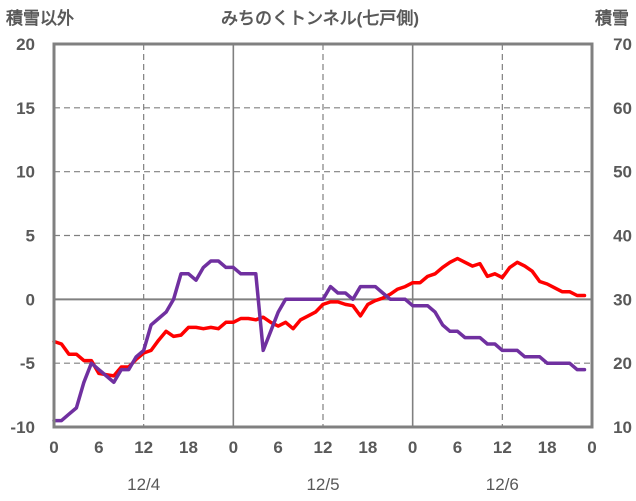  What do you see at coordinates (622, 172) in the screenshot?
I see `right-y-tick-label: 50` at bounding box center [622, 172].